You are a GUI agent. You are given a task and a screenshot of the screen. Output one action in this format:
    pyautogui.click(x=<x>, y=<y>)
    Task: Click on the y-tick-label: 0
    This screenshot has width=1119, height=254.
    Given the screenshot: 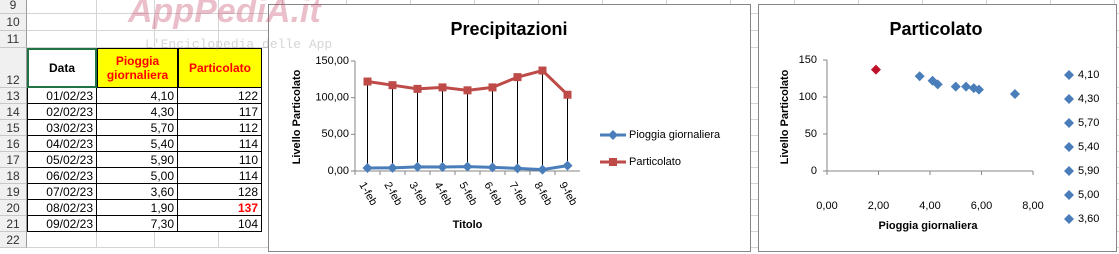 What is the action you would take?
    pyautogui.click(x=814, y=171)
    